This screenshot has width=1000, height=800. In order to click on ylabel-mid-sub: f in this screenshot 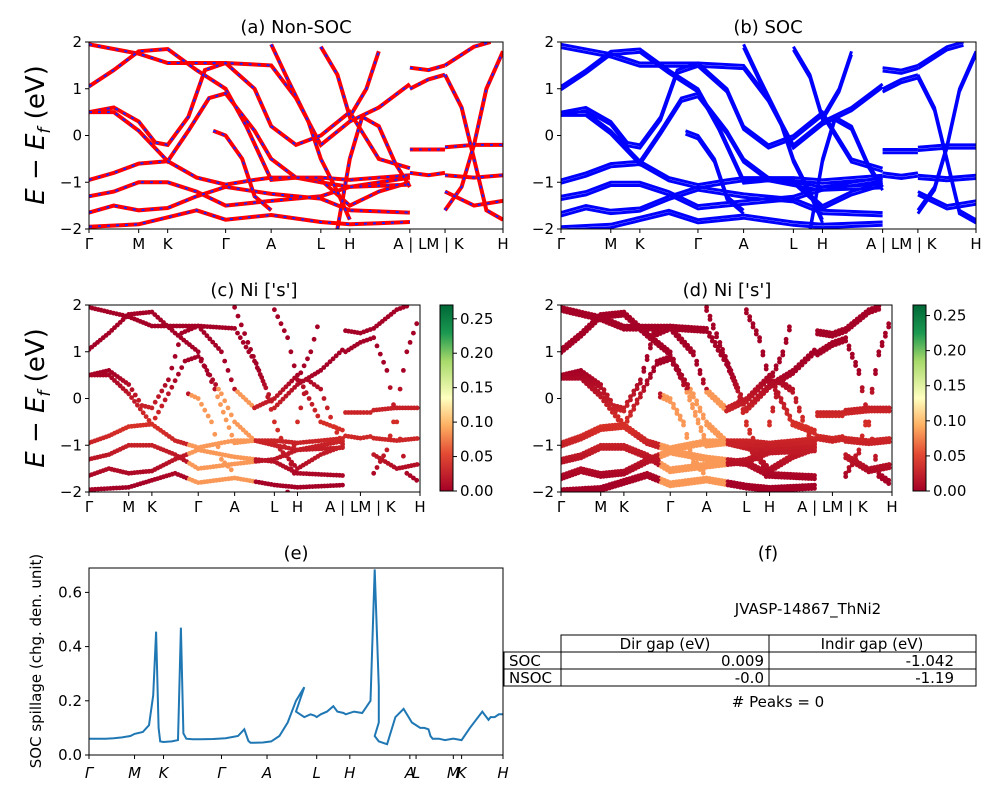, I will do `click(45, 392)`.